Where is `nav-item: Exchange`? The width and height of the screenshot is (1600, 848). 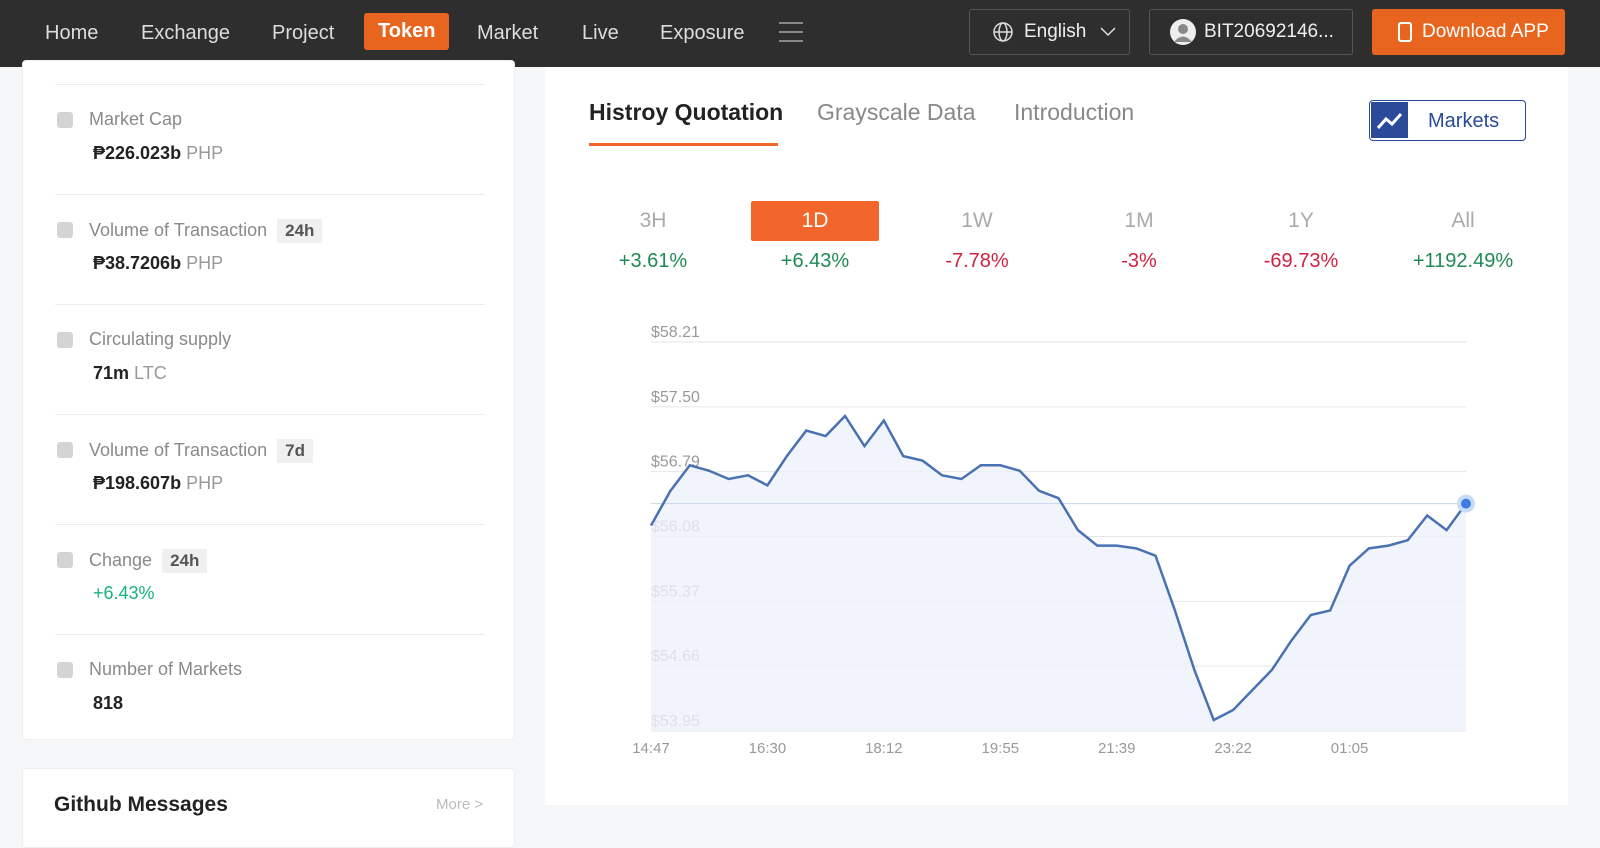
nav-item: Exchange is located at coordinates (185, 33).